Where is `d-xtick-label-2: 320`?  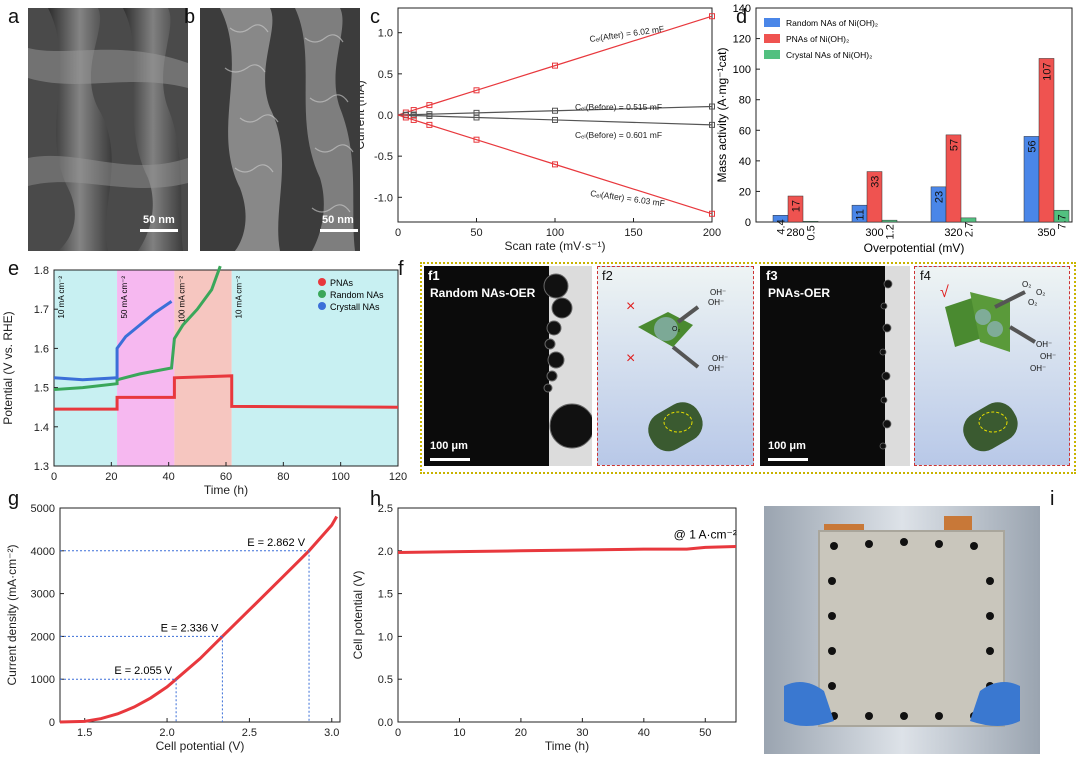
d-xtick-label-2: 320 is located at coordinates (953, 233).